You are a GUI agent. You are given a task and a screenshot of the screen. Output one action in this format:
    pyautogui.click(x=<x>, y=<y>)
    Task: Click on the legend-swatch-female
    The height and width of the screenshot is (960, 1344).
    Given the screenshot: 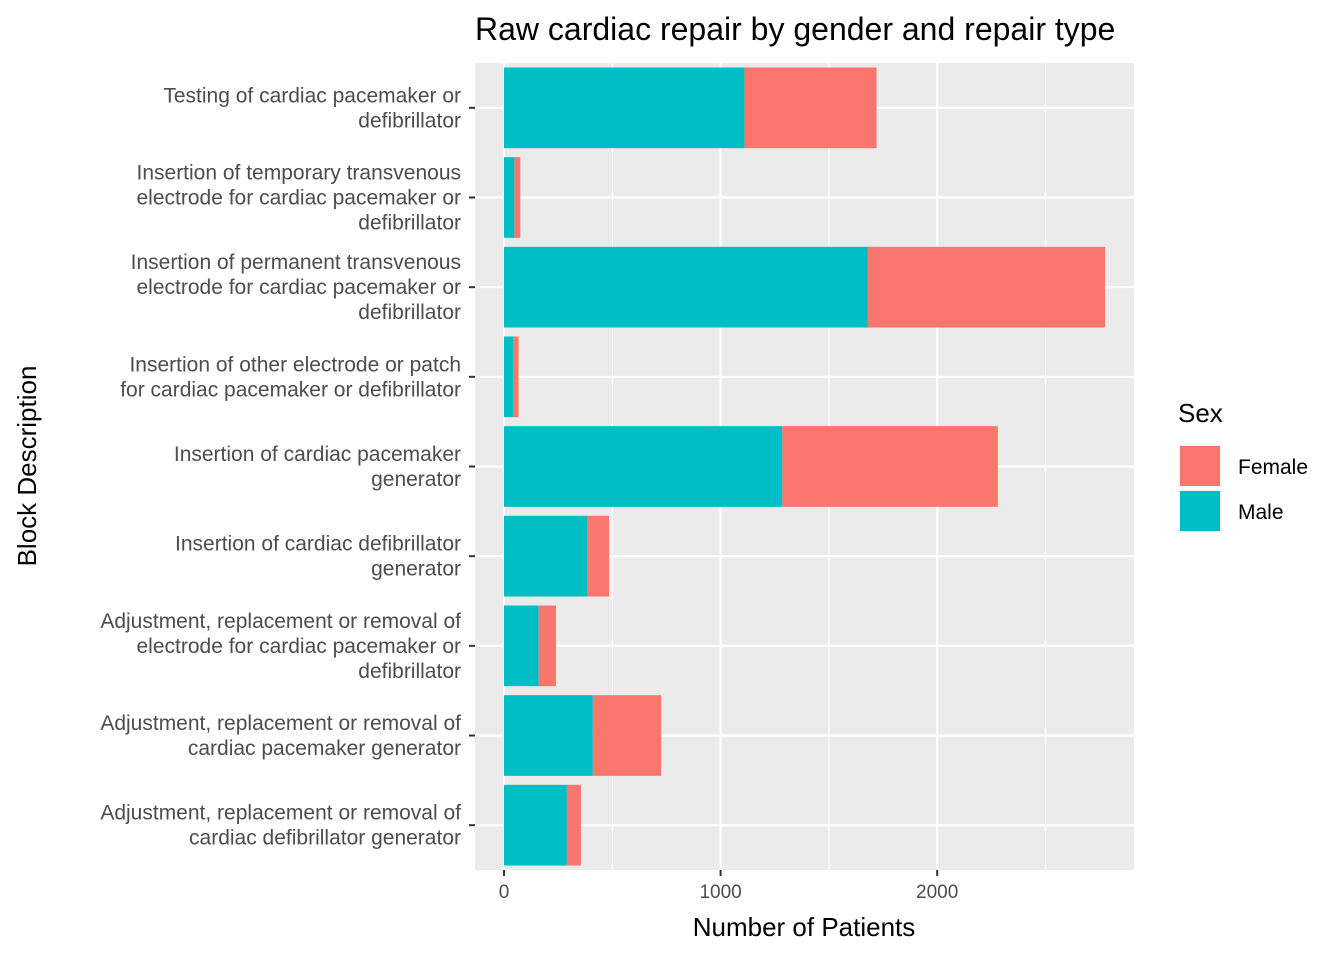 What is the action you would take?
    pyautogui.click(x=1200, y=466)
    